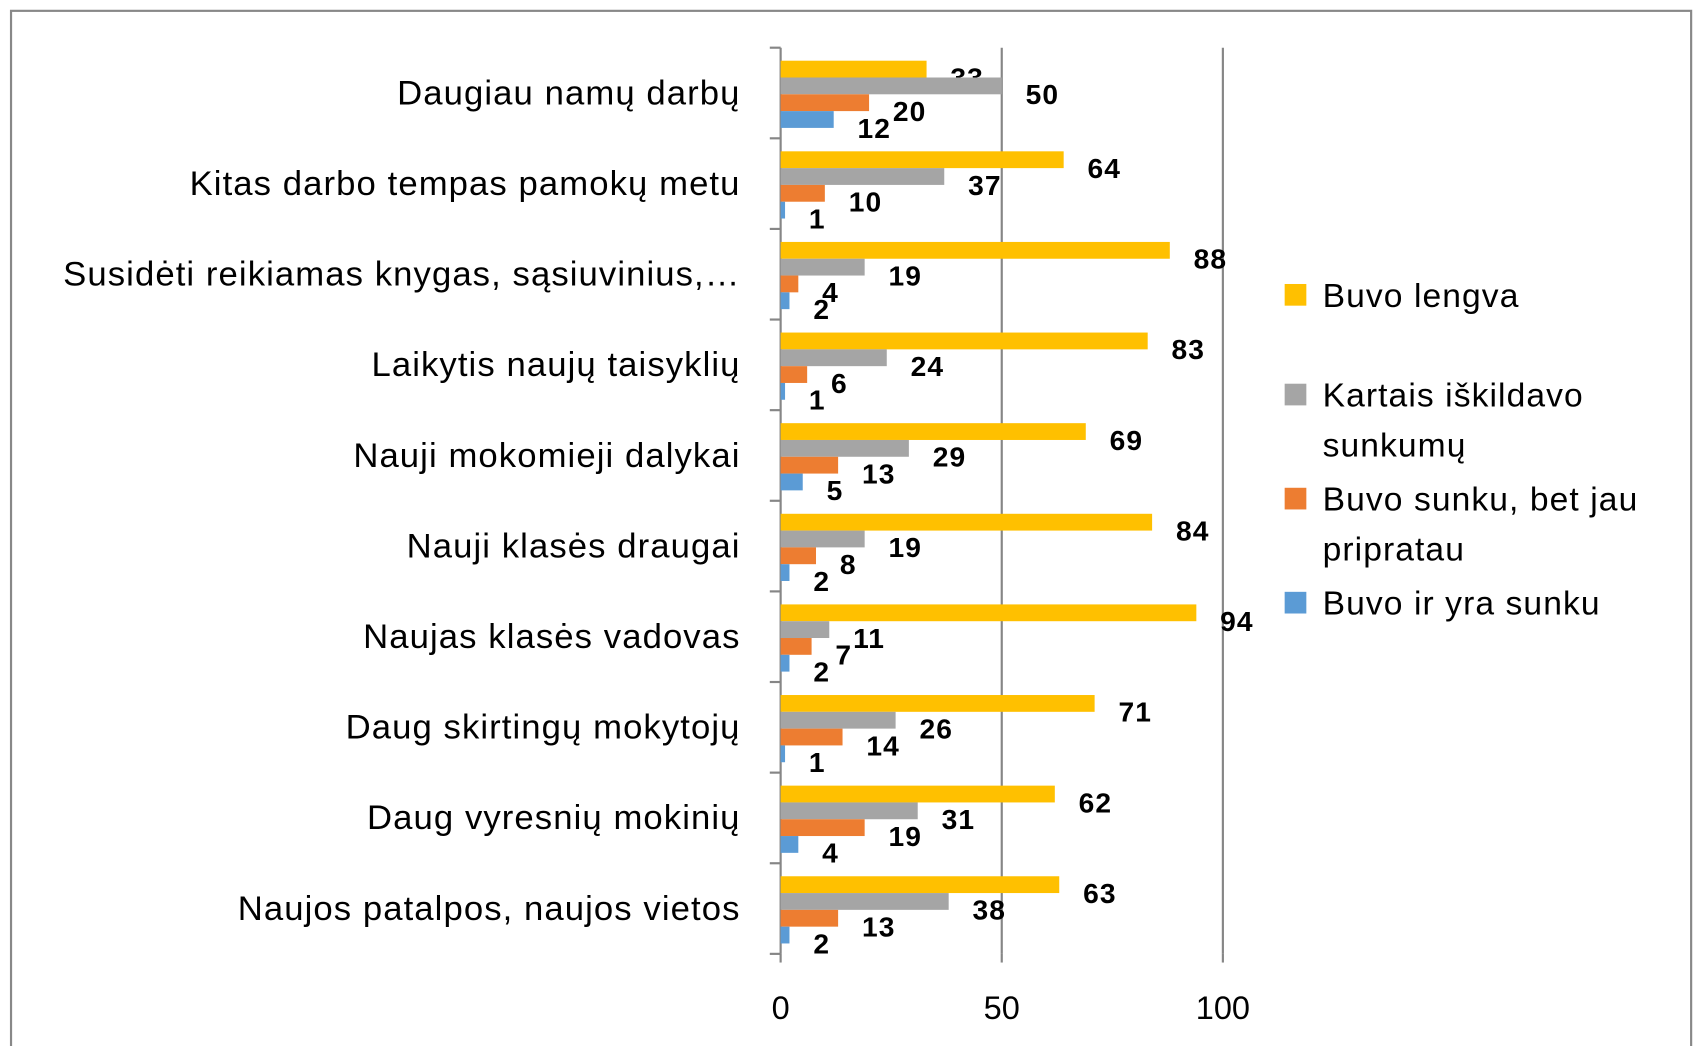  Describe the element at coordinates (1043, 94) in the screenshot. I see `data-label: 50` at that location.